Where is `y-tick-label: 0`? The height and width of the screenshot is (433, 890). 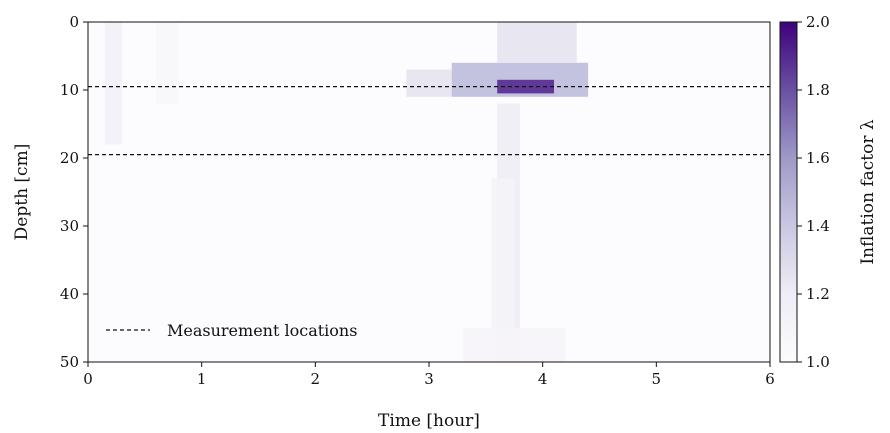 y-tick-label: 0 is located at coordinates (74, 22).